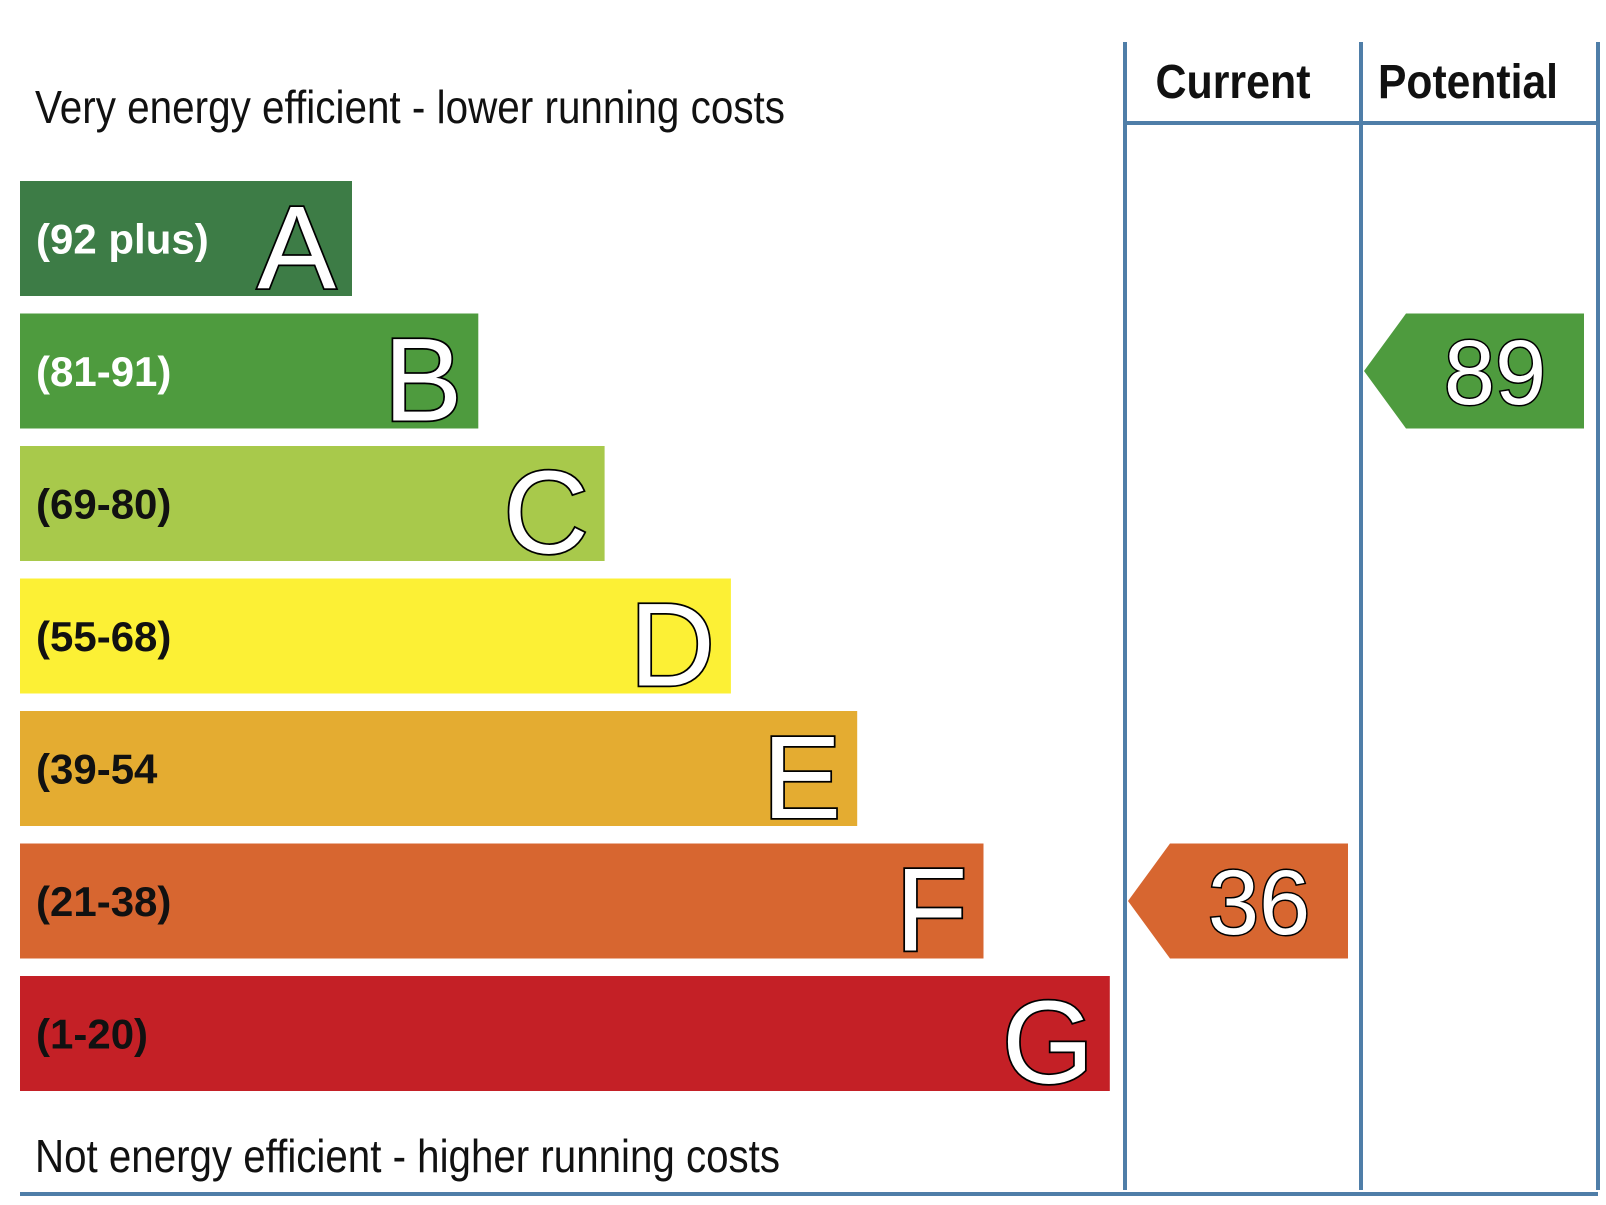 The height and width of the screenshot is (1205, 1606). I want to click on band-e-letter: E, so click(801, 778).